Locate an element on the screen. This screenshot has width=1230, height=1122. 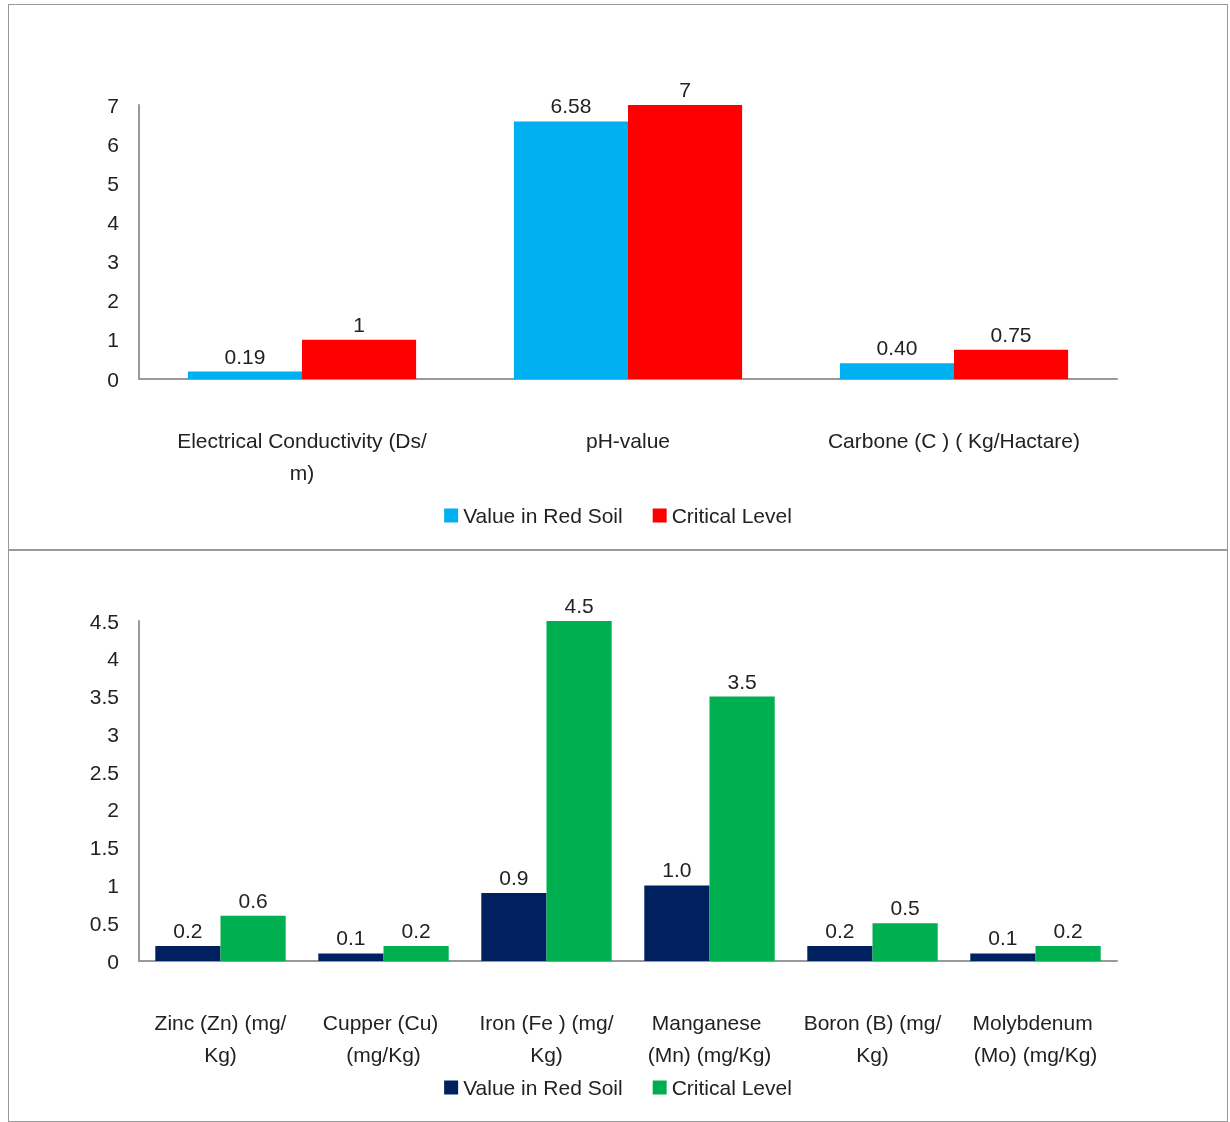
data-label: 0.9 is located at coordinates (514, 877).